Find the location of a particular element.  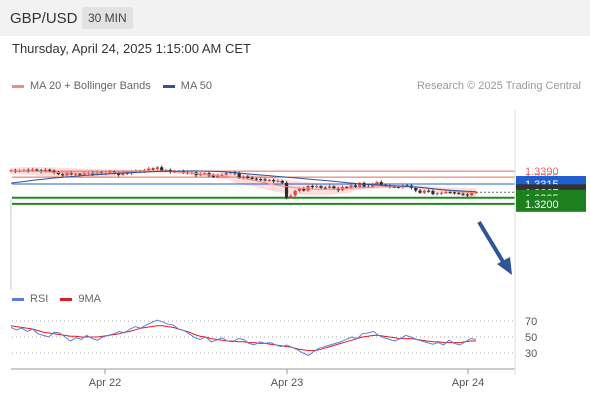

ma20-line is located at coordinates (243, 181).